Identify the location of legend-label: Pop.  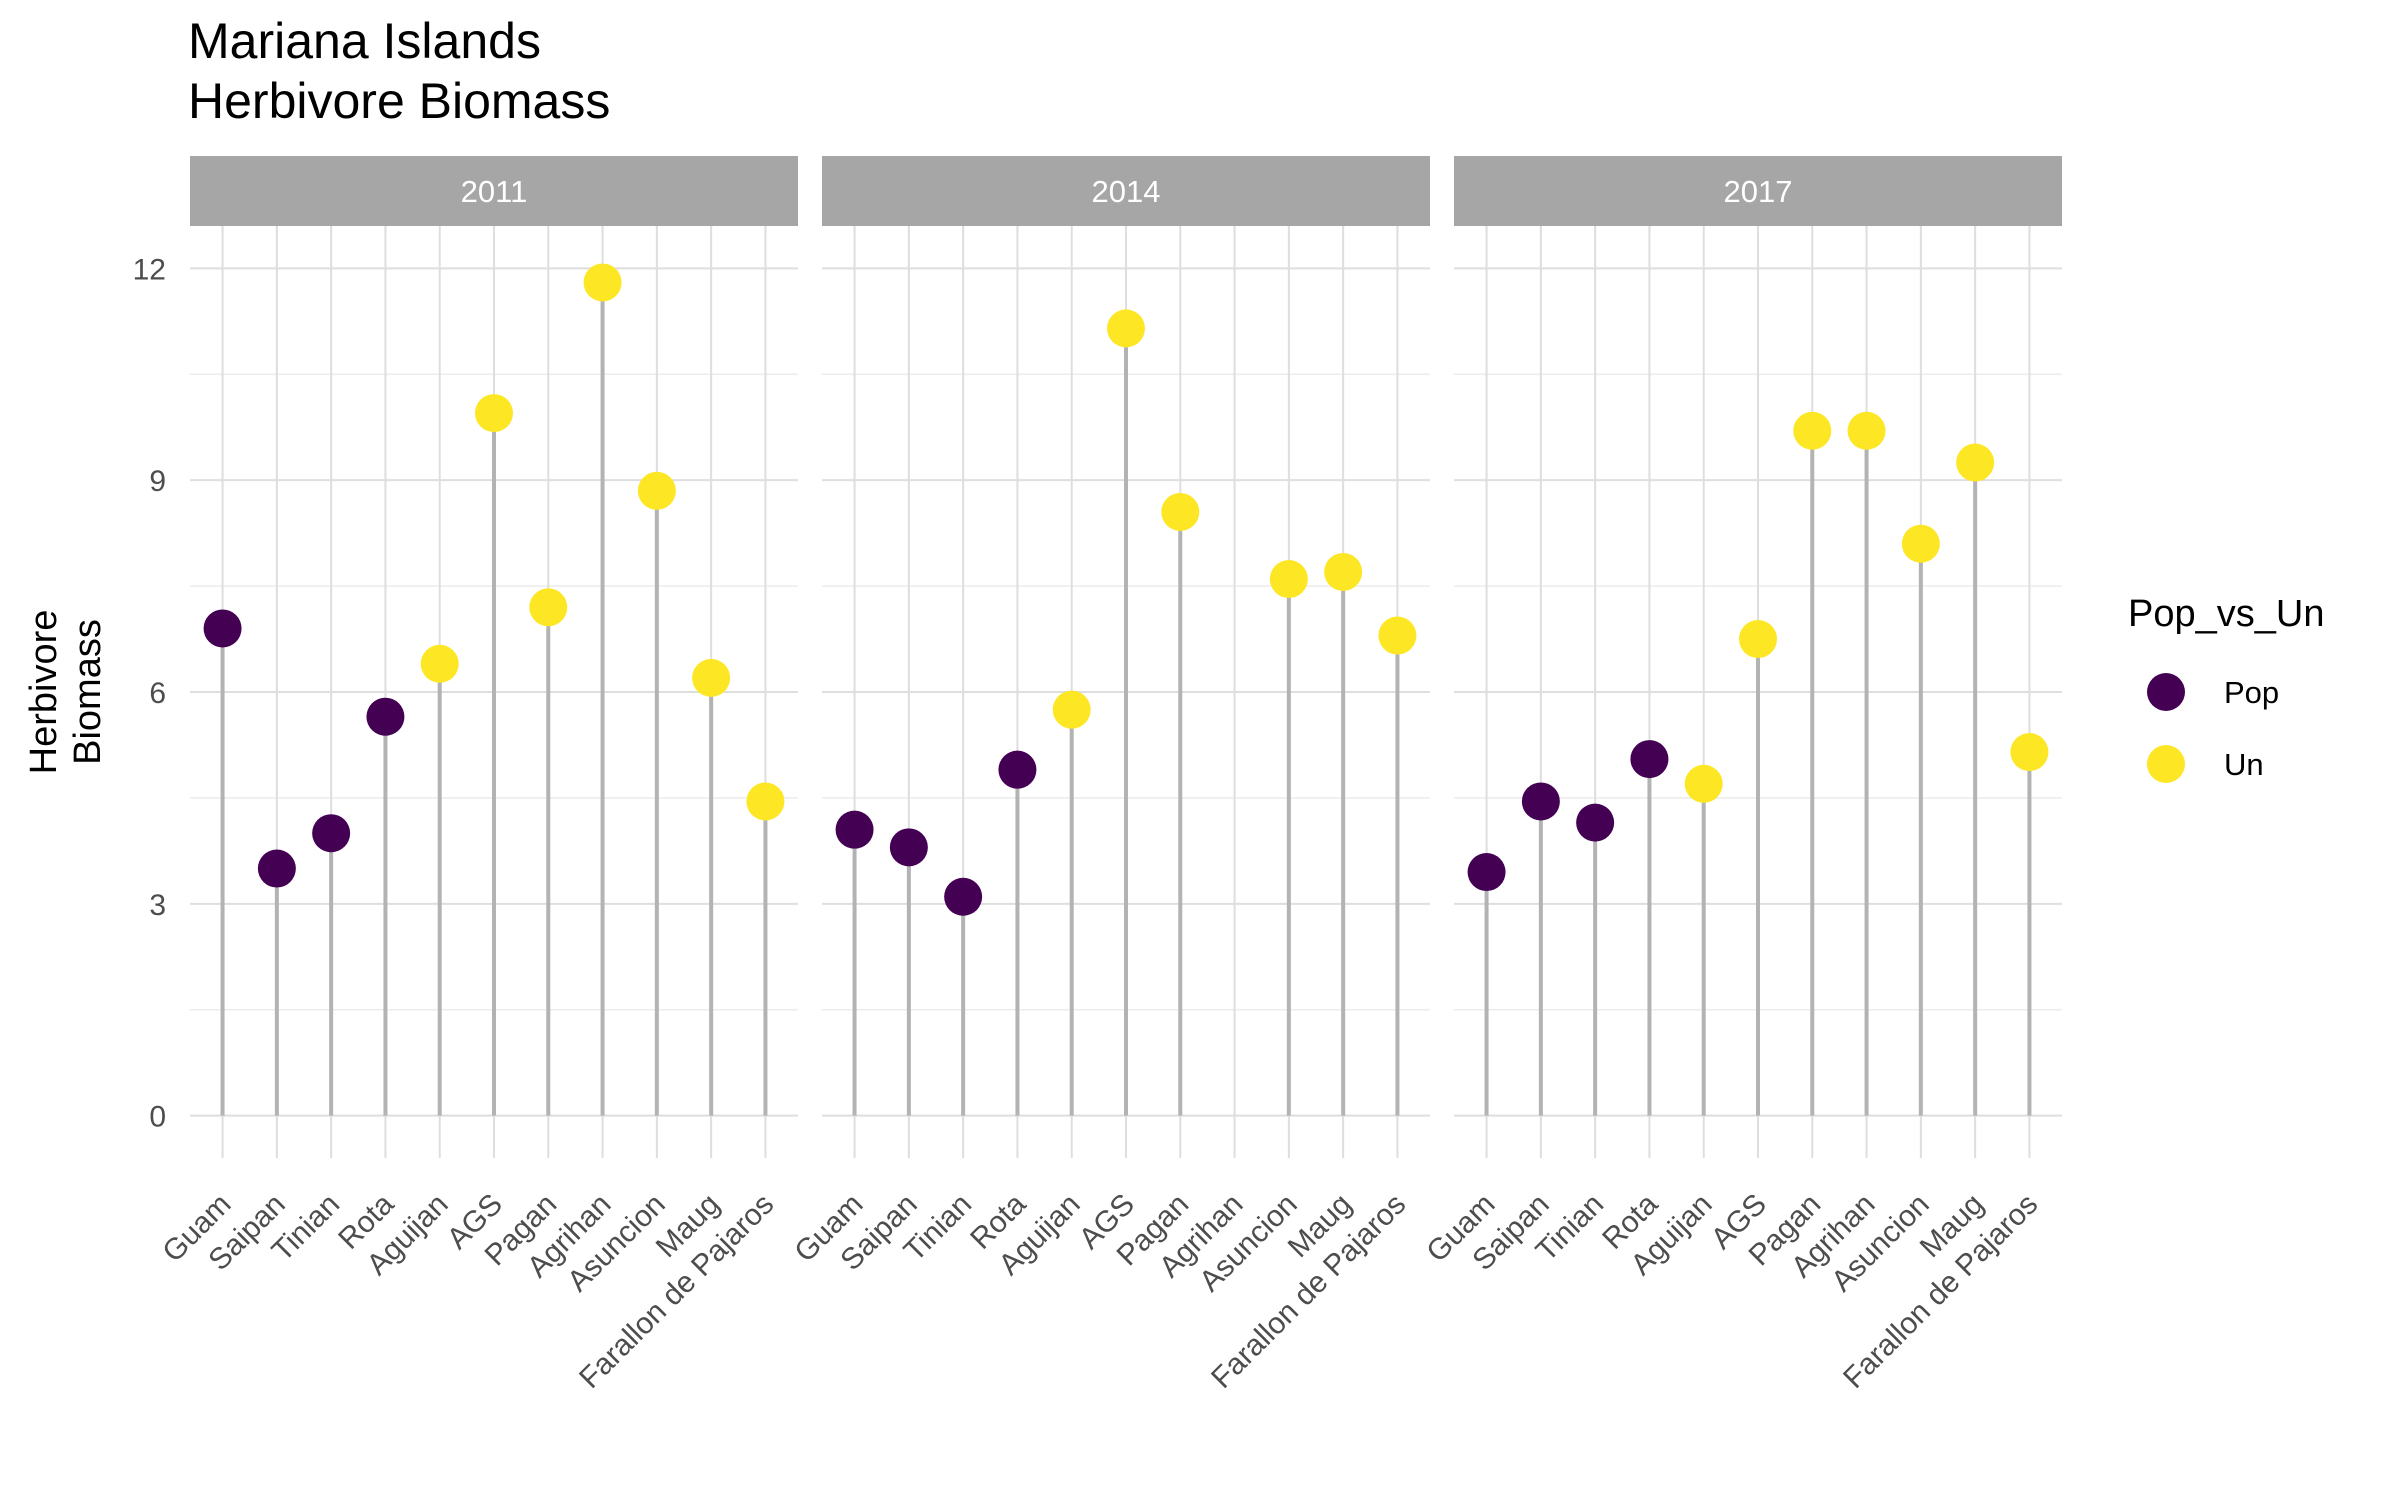
(2251, 692).